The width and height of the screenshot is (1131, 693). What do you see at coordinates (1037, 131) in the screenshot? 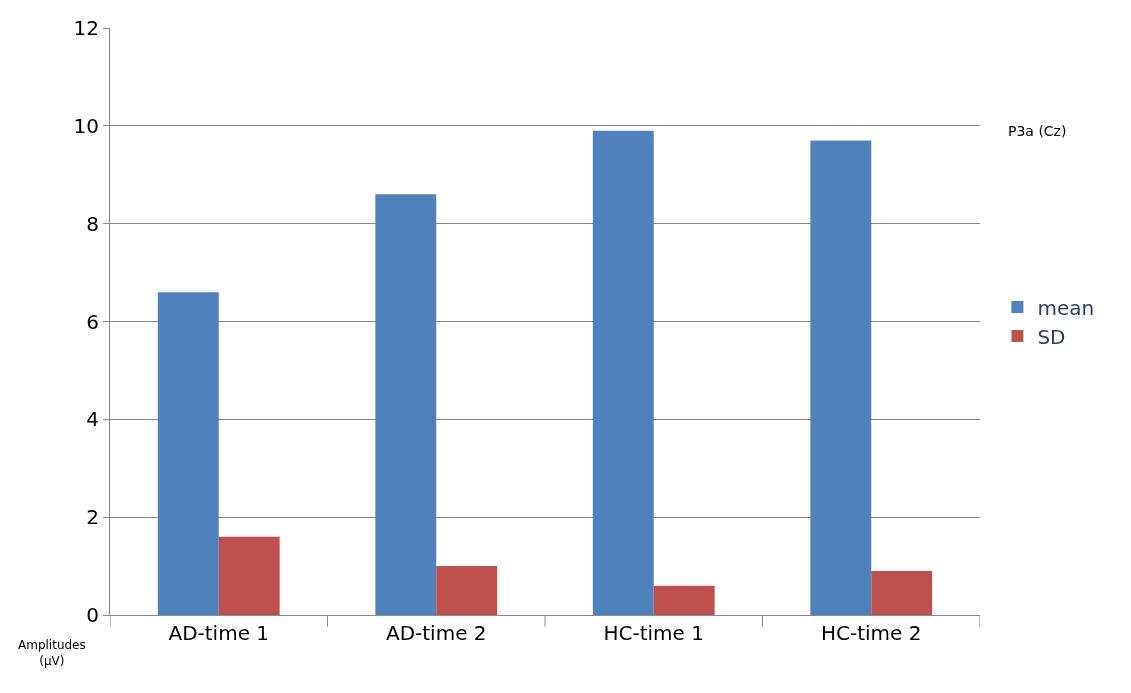
I see `text: P3a (Cz)` at bounding box center [1037, 131].